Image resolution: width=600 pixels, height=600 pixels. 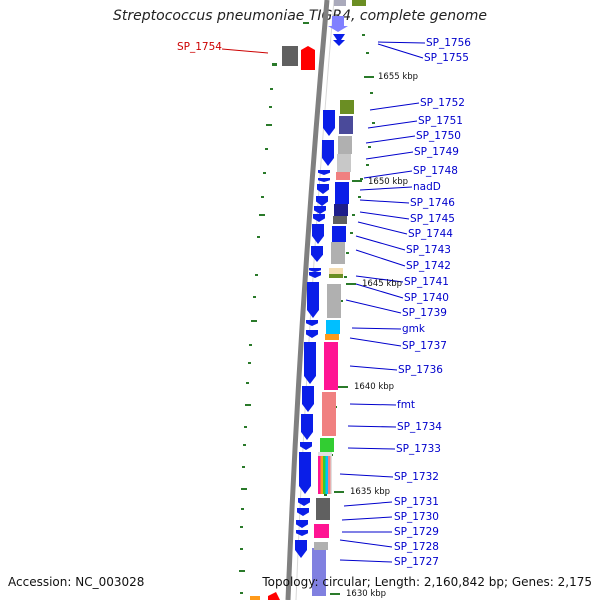 I want to click on gene-label: SP_1751, so click(x=440, y=121).